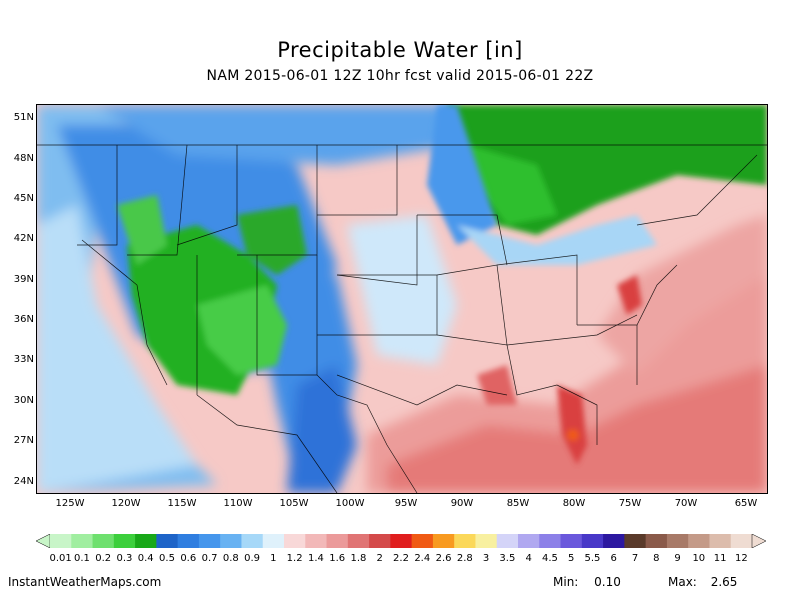 Image resolution: width=800 pixels, height=600 pixels. Describe the element at coordinates (635, 558) in the screenshot. I see `colorbar-label: 7` at that location.